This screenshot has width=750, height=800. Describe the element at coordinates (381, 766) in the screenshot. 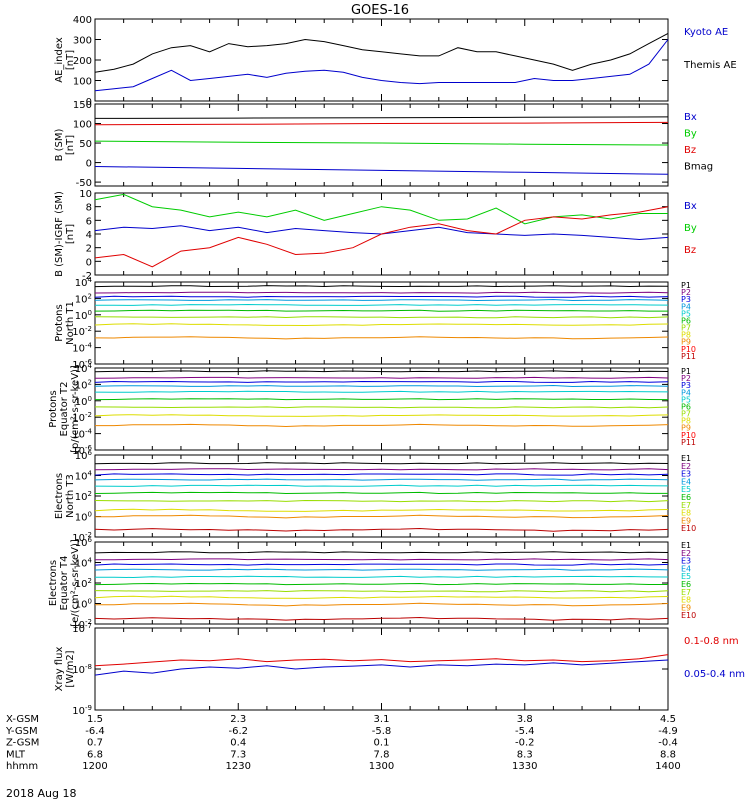

I see `ephemeris-value: 1300` at that location.